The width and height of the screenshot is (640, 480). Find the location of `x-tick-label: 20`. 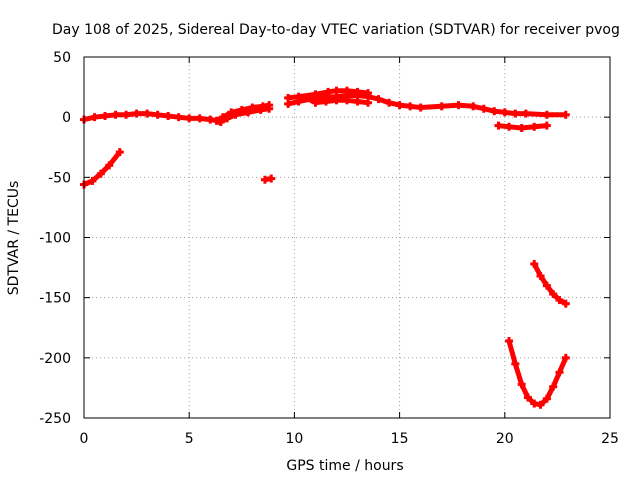

x-tick-label: 20 is located at coordinates (505, 439).